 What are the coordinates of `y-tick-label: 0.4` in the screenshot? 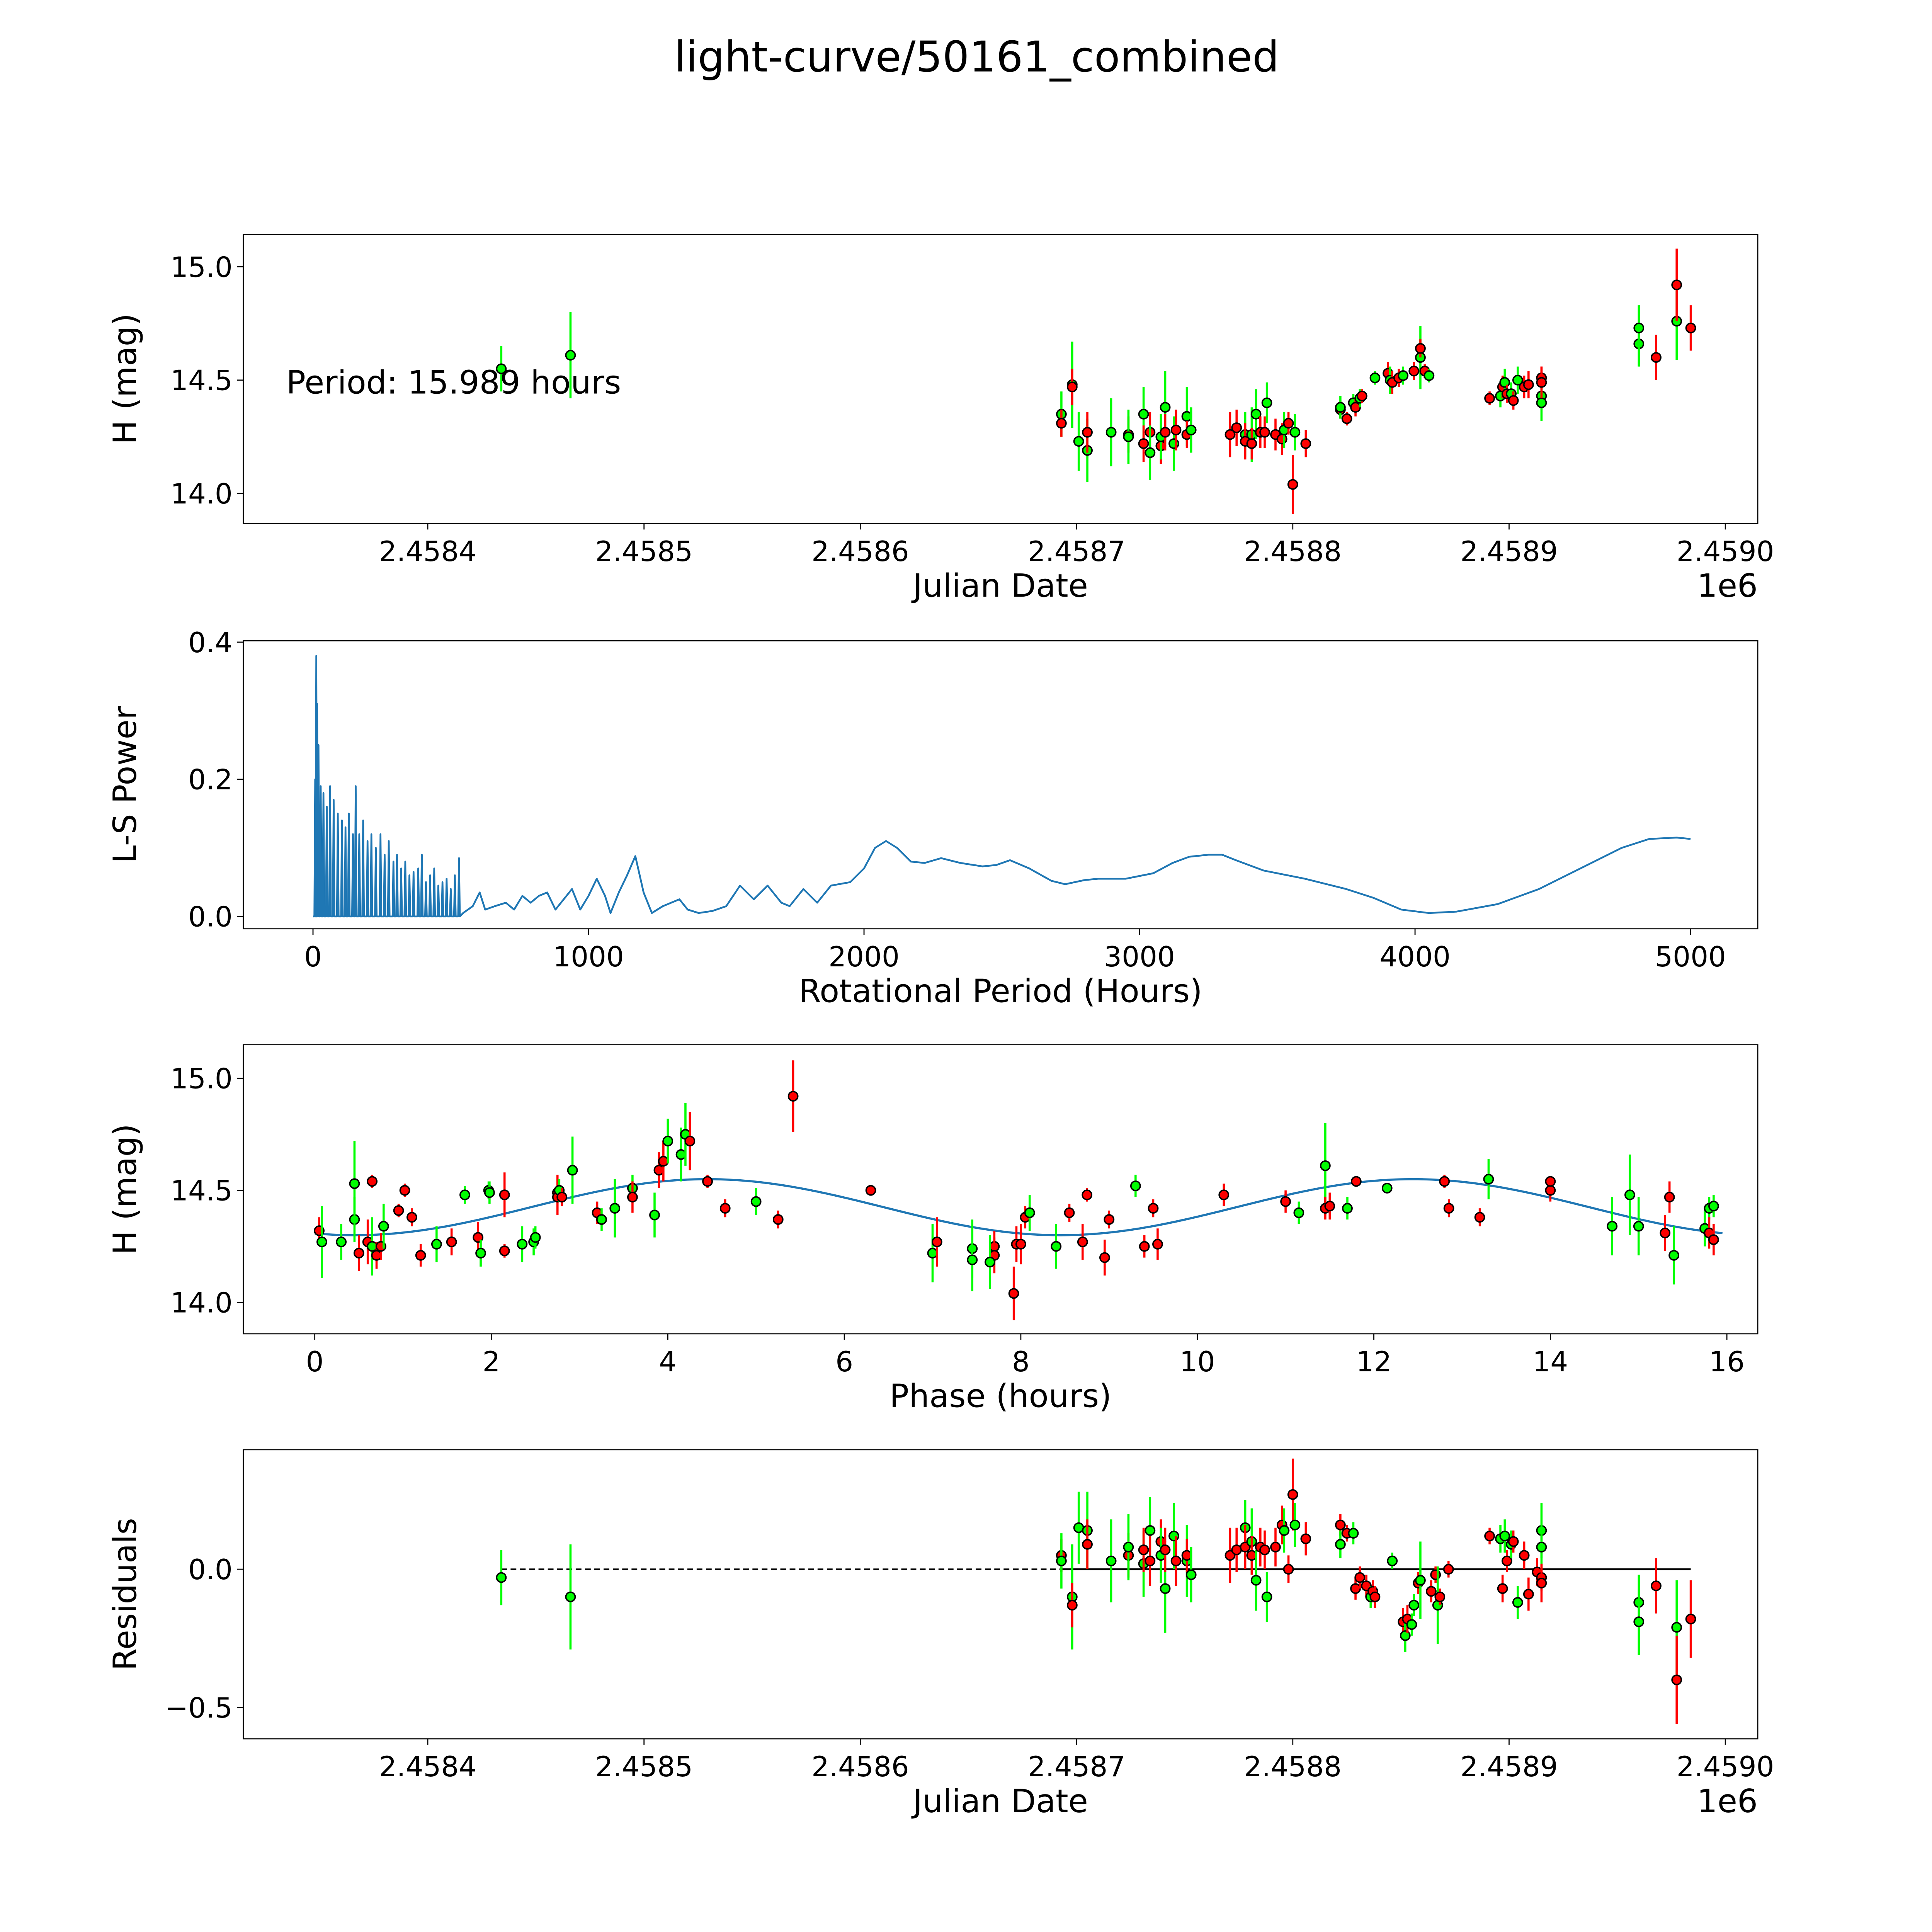 It's located at (211, 643).